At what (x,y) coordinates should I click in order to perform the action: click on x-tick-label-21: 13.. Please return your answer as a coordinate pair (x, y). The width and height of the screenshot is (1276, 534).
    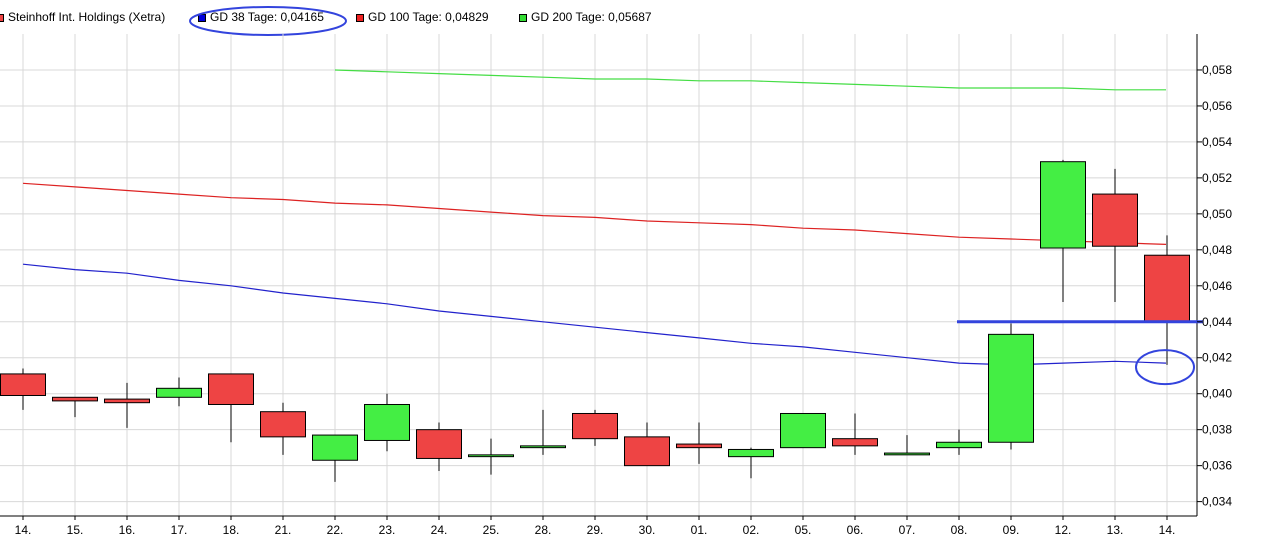
    Looking at the image, I should click on (1115, 528).